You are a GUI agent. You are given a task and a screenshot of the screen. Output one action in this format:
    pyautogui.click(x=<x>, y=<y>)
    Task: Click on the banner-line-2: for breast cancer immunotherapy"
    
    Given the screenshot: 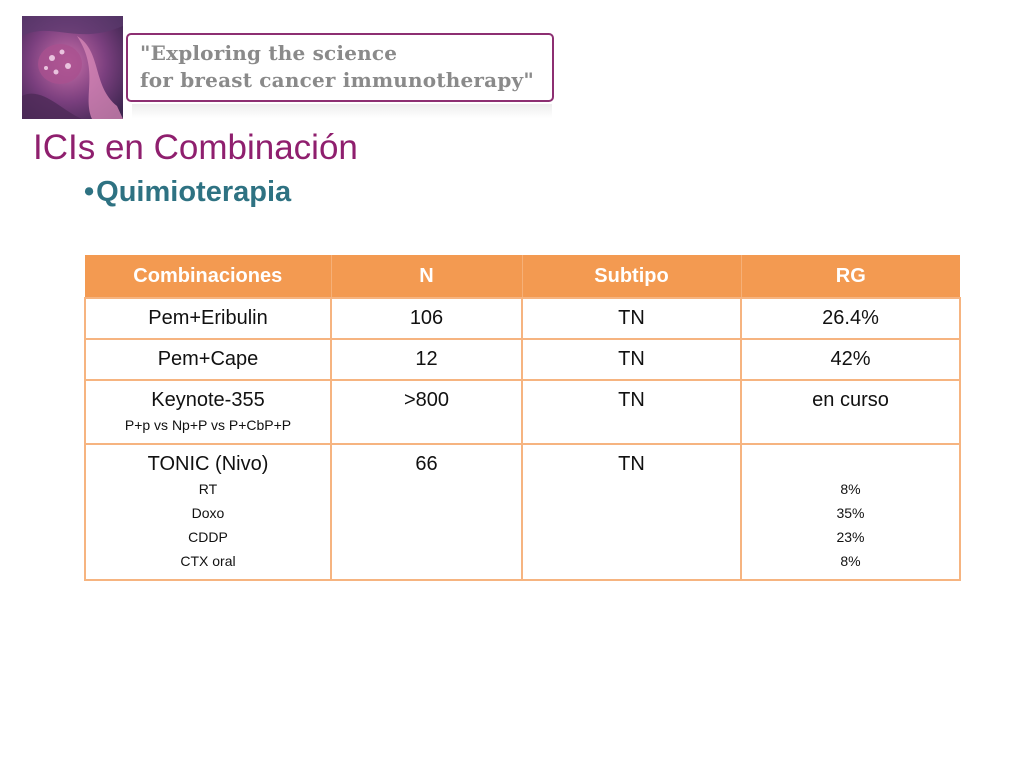 What is the action you would take?
    pyautogui.click(x=337, y=80)
    